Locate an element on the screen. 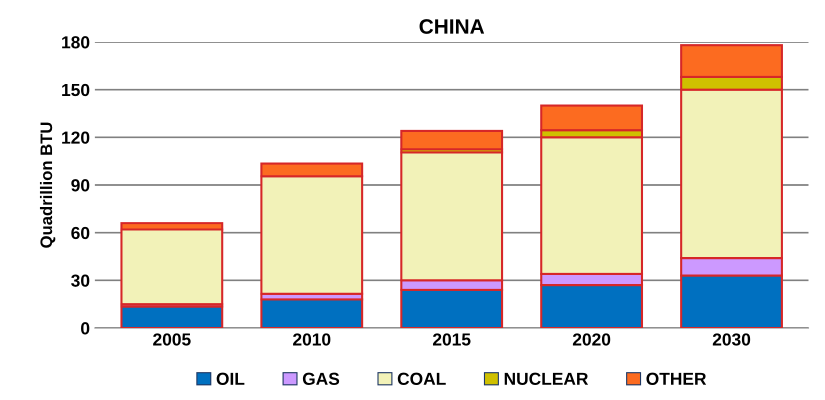 The width and height of the screenshot is (825, 400). y-tick-label: 180 is located at coordinates (76, 42).